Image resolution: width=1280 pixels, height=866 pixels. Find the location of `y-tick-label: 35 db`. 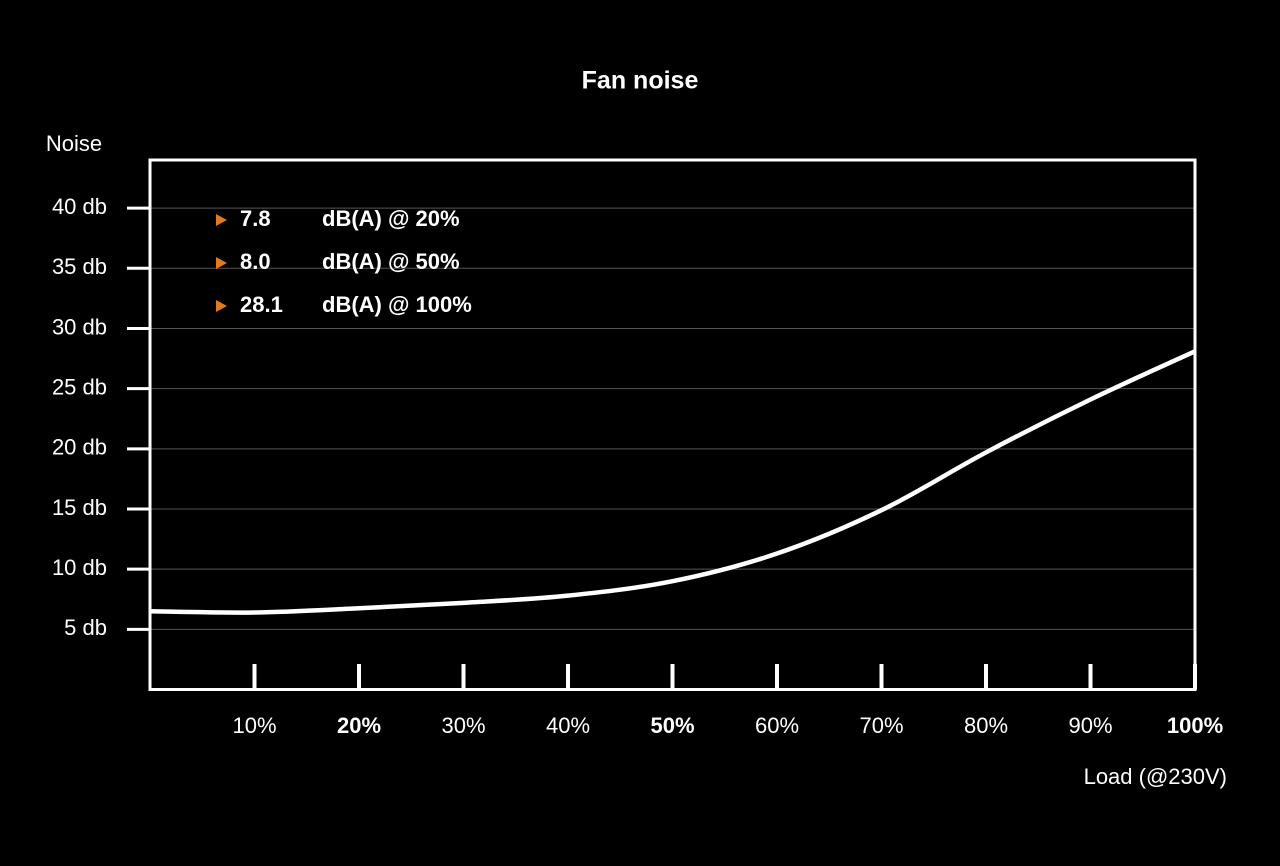

y-tick-label: 35 db is located at coordinates (79, 266).